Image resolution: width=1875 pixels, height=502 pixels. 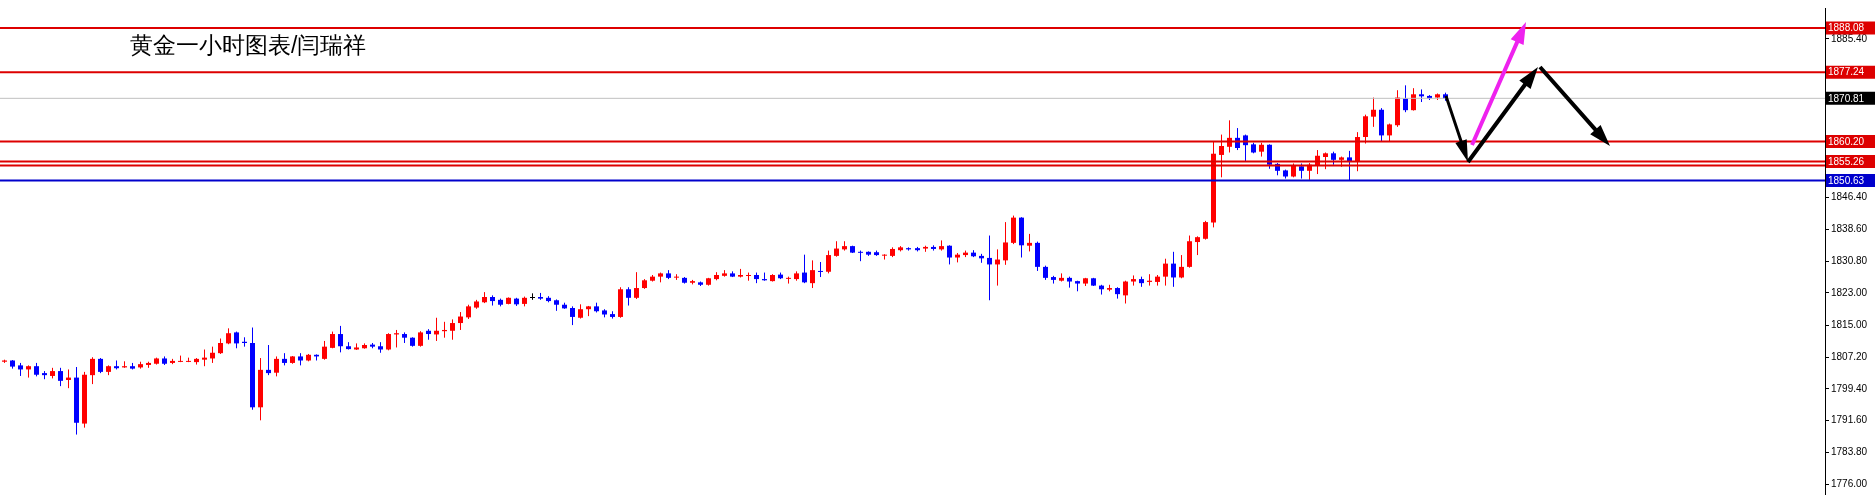 What do you see at coordinates (1849, 260) in the screenshot?
I see `y-tick-label: 1830.80` at bounding box center [1849, 260].